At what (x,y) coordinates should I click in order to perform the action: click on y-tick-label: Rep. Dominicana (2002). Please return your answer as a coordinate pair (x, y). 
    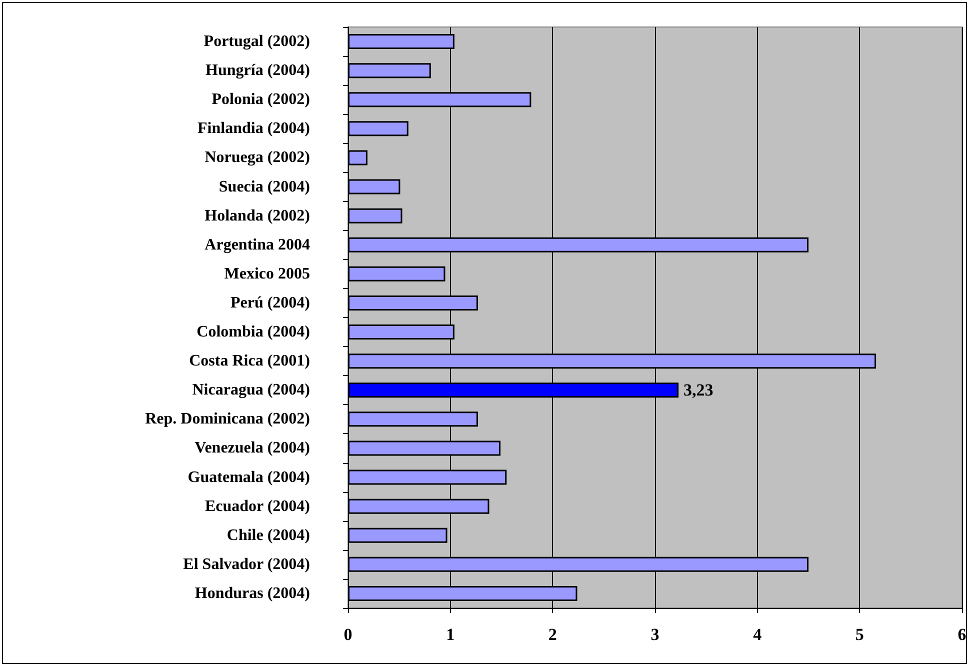
    Looking at the image, I should click on (227, 419).